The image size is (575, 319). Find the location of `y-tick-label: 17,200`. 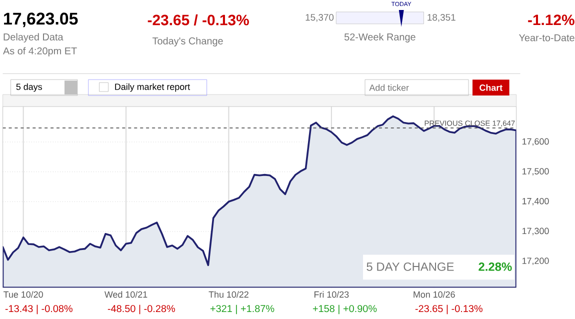

y-tick-label: 17,200 is located at coordinates (535, 261).